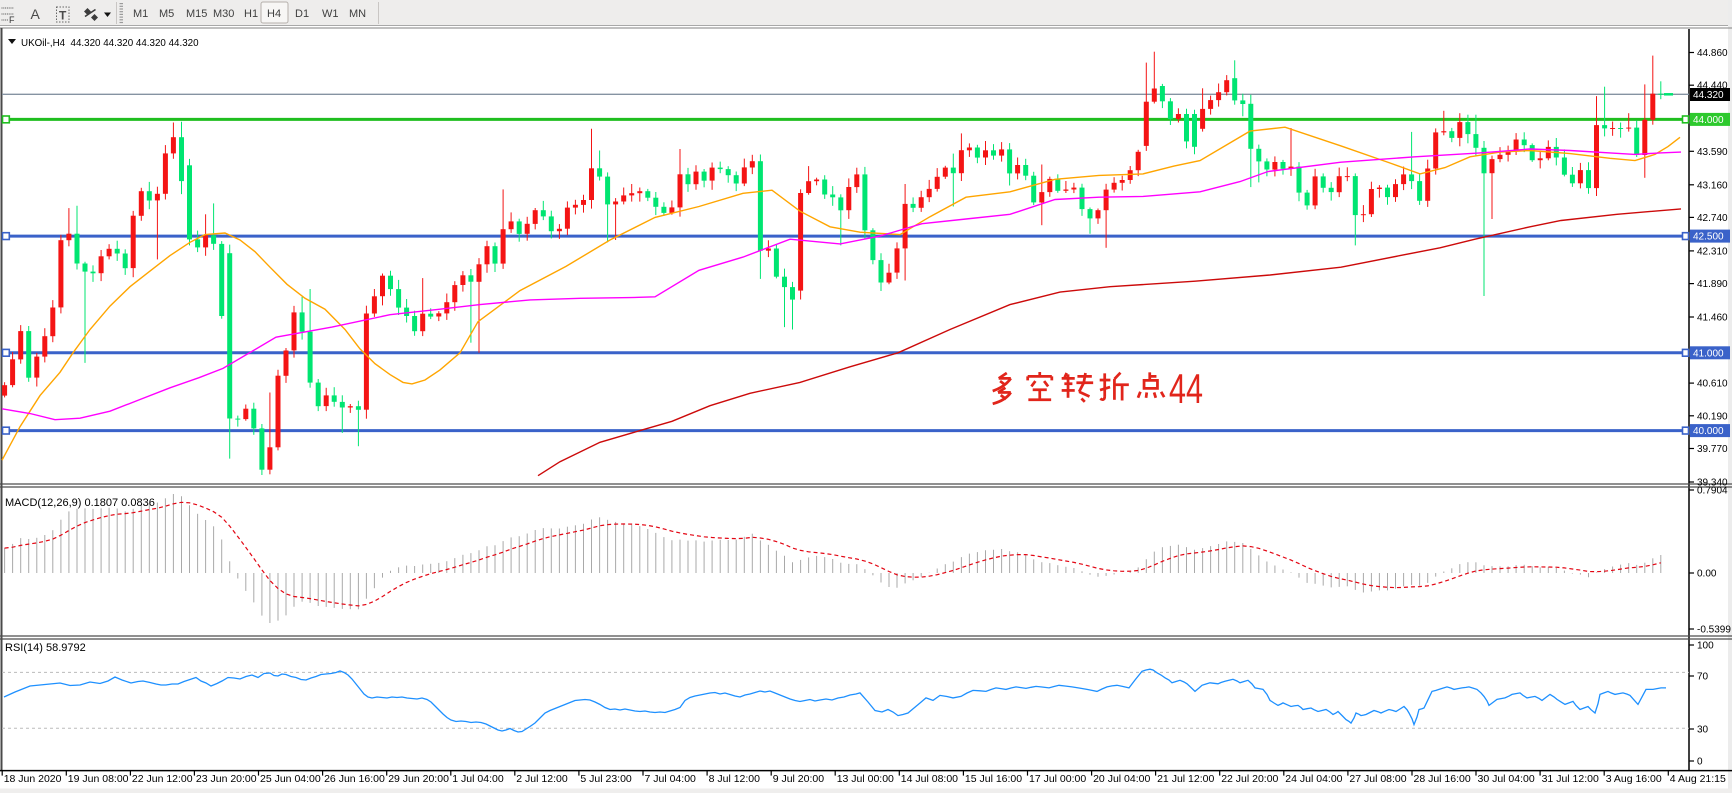 The height and width of the screenshot is (798, 1732). Describe the element at coordinates (1712, 86) in the screenshot. I see `svg-text: 44.440` at that location.